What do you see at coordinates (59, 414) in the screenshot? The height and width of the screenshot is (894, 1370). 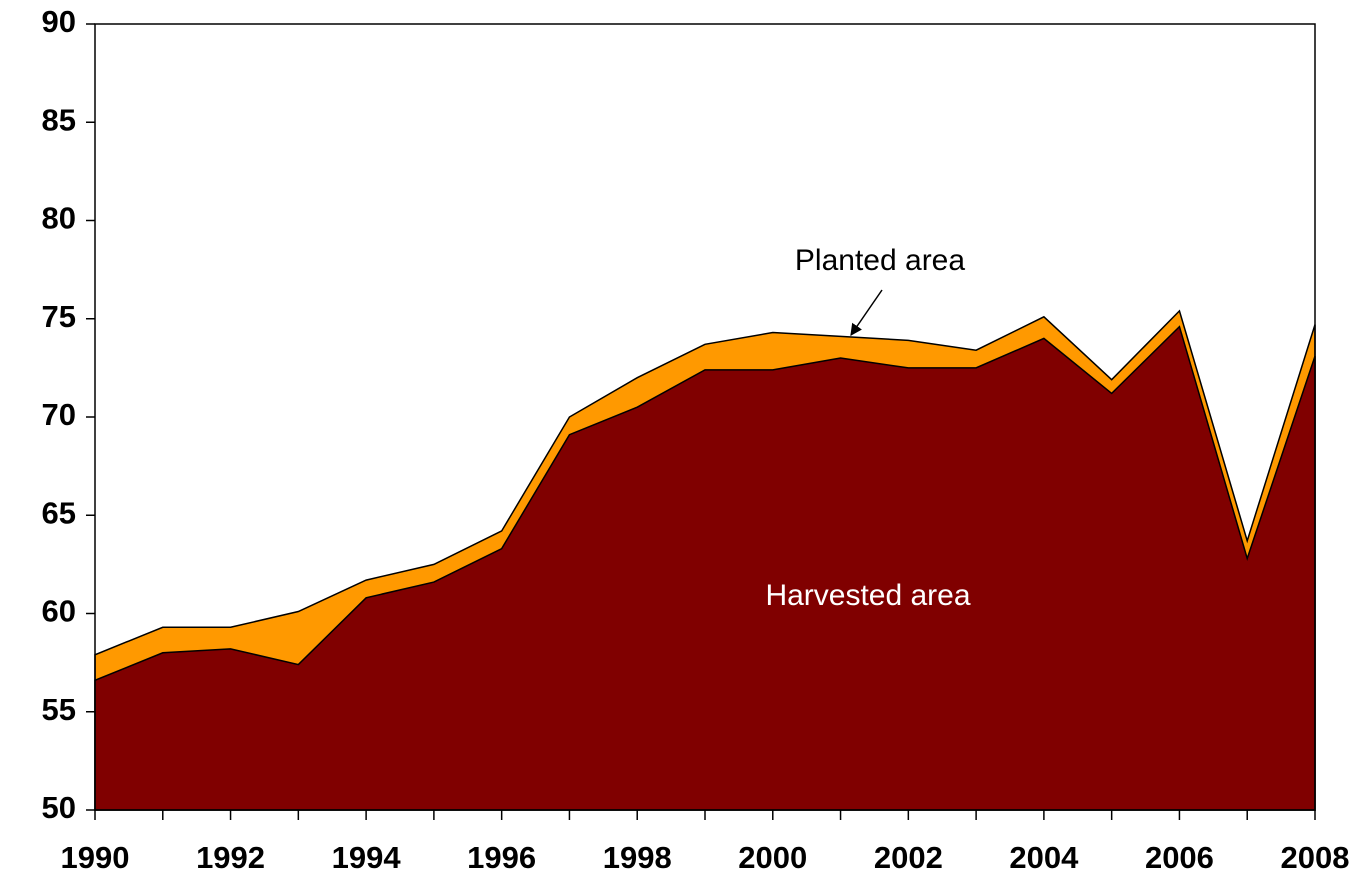 I see `y-tick-label: 70` at bounding box center [59, 414].